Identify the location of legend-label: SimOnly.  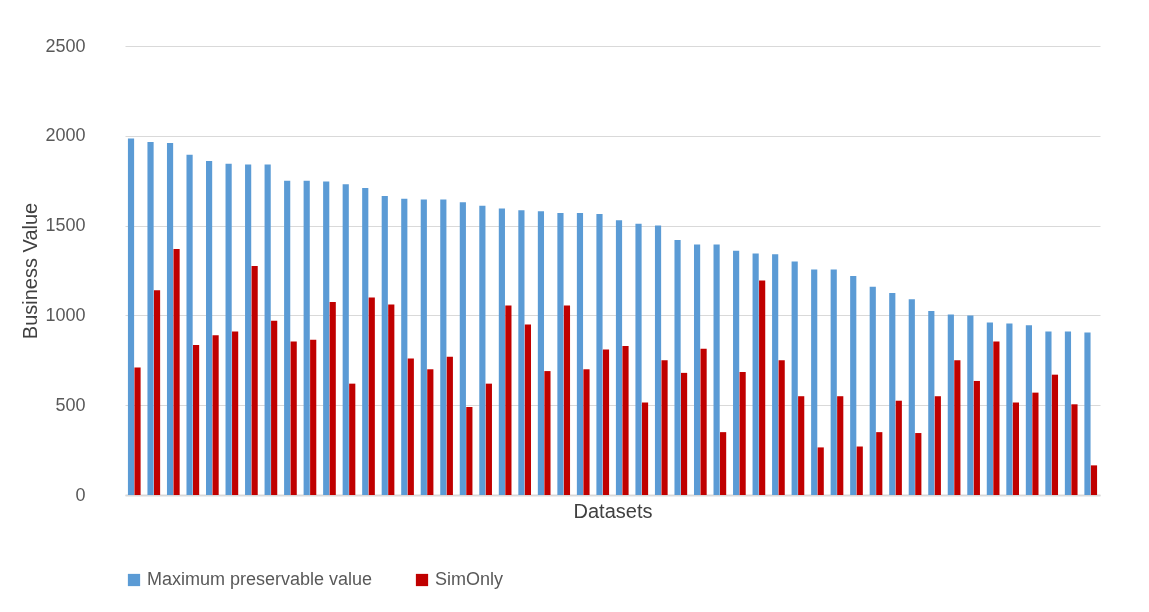
(469, 579).